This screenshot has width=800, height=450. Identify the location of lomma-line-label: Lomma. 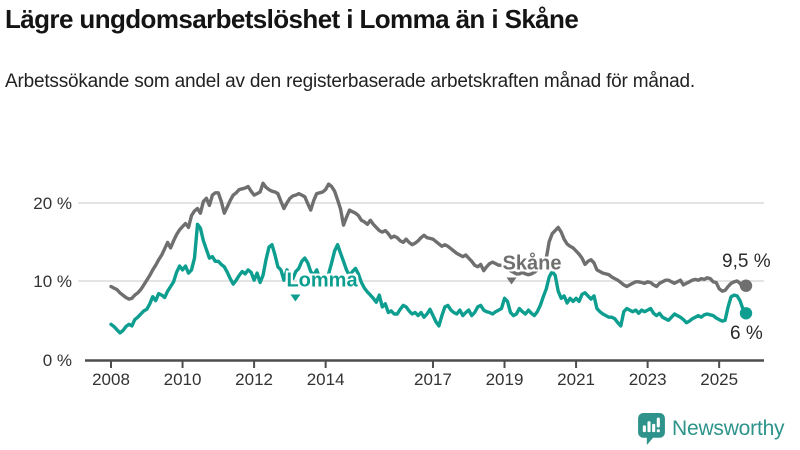
(322, 285).